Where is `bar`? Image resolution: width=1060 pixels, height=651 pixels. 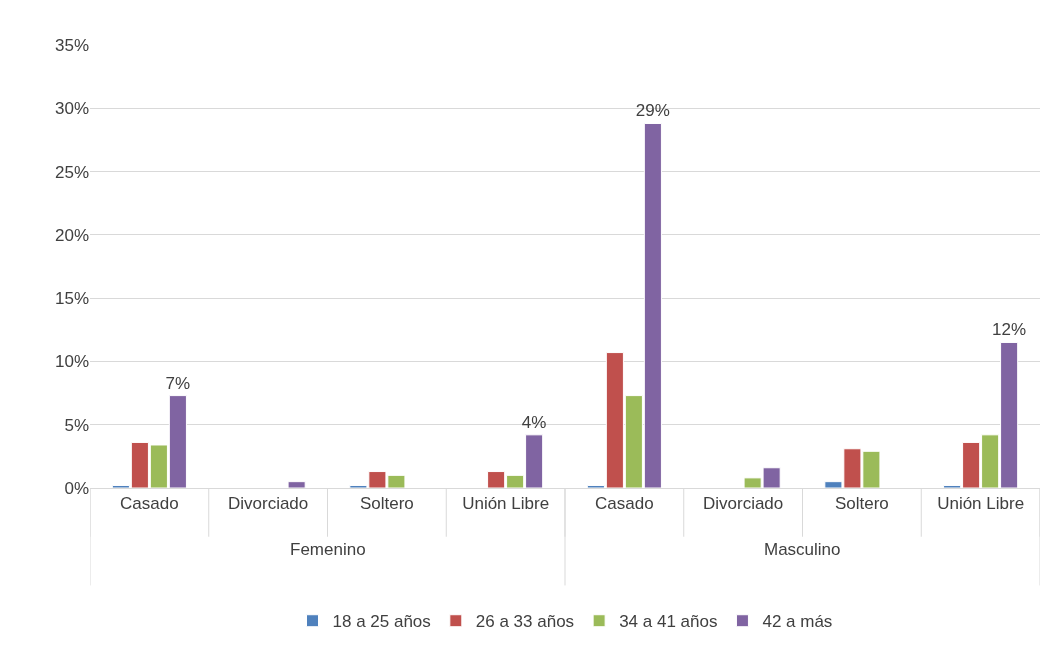
bar is located at coordinates (296, 484).